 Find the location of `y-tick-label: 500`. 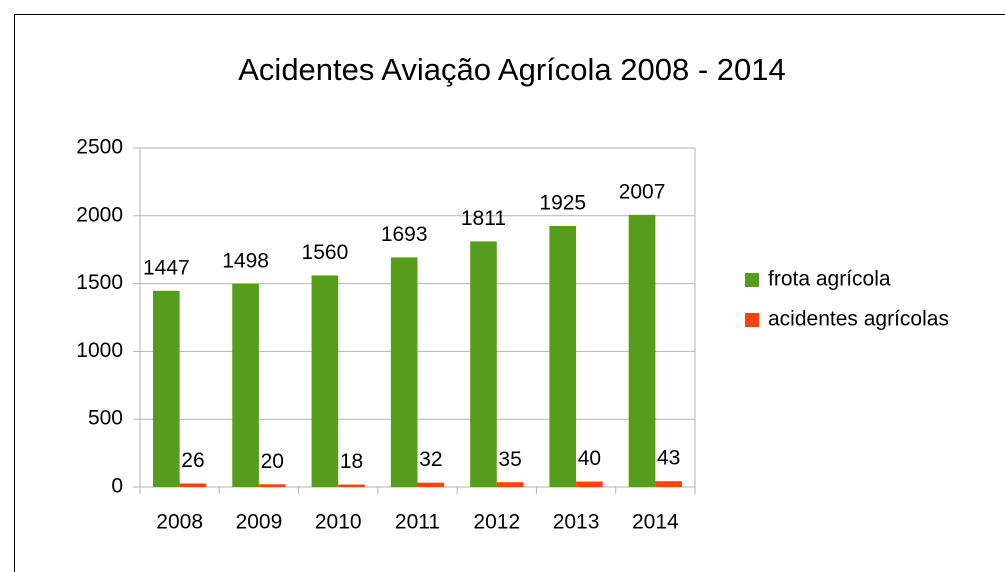

y-tick-label: 500 is located at coordinates (105, 418).